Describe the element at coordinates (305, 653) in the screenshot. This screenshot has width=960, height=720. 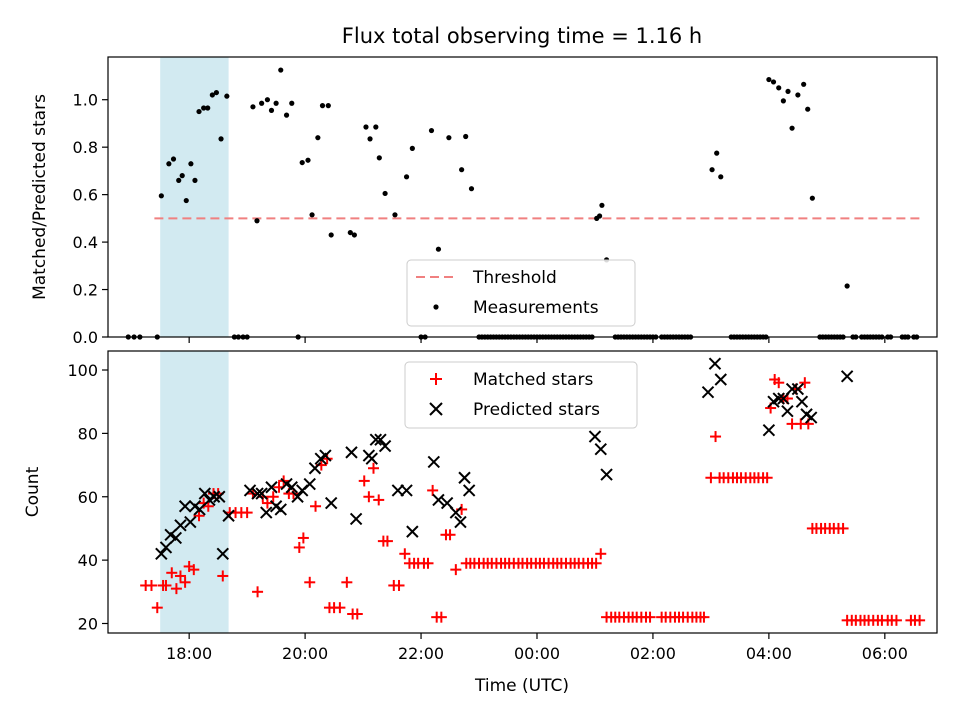
I see `x-tick-label: 20:00` at that location.